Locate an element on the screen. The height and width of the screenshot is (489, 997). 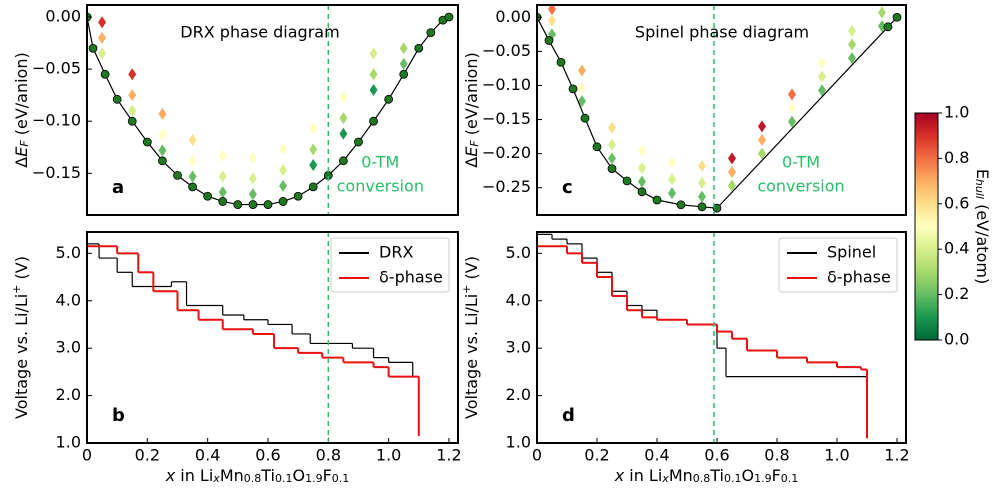
x-tick-label: 0.6 is located at coordinates (267, 455).